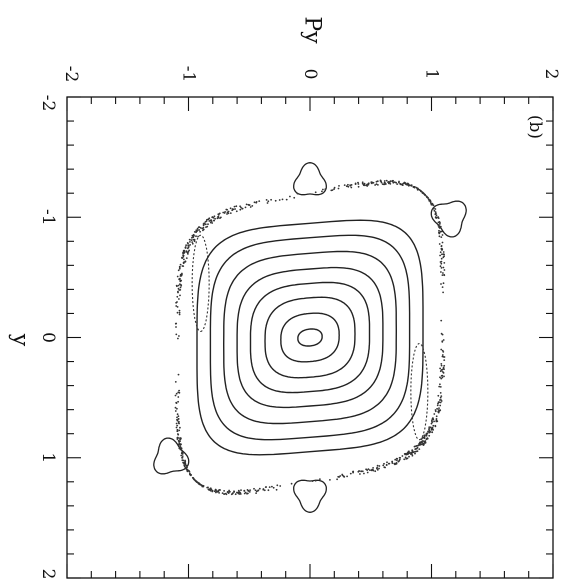  Describe the element at coordinates (48, 103) in the screenshot. I see `y-tick-label: -2` at that location.